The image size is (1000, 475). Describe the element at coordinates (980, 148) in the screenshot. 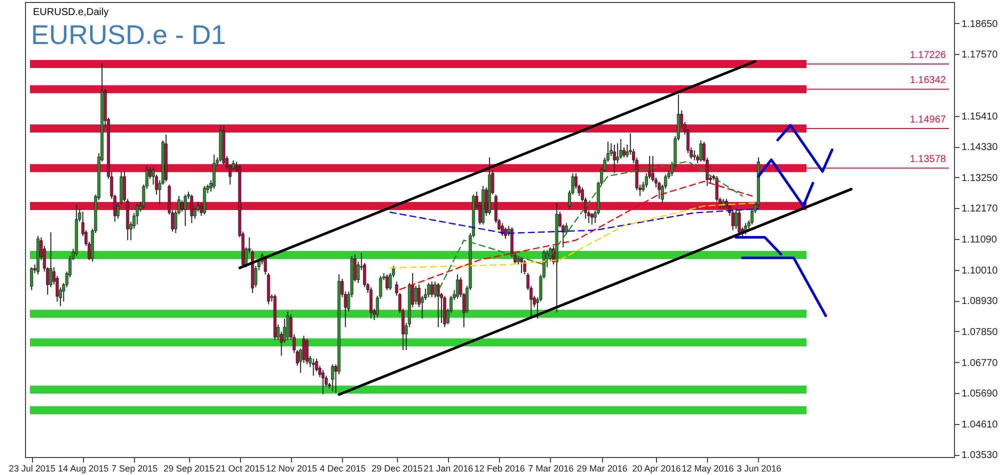

I see `y-tick-label: 1.14330` at that location.